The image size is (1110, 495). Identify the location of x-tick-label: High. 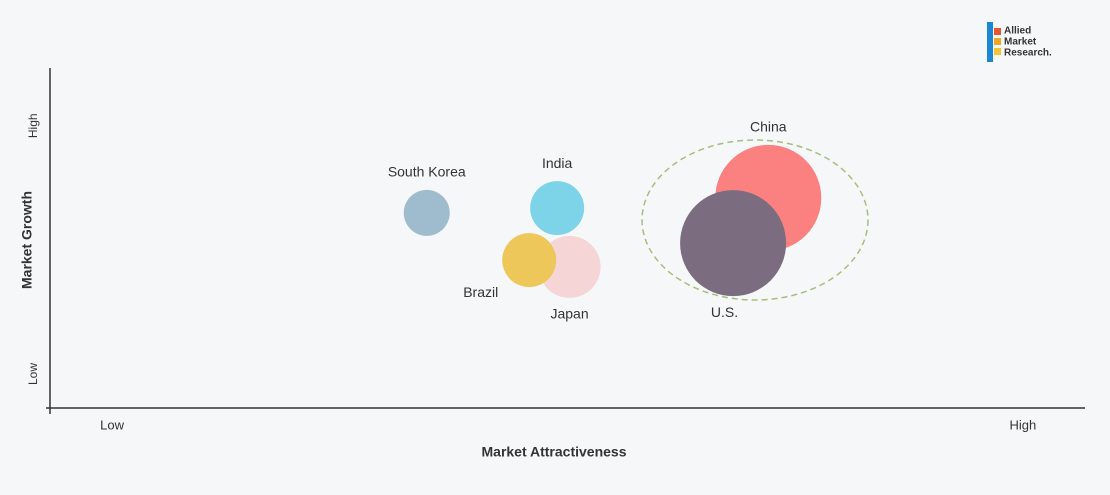
(1023, 424).